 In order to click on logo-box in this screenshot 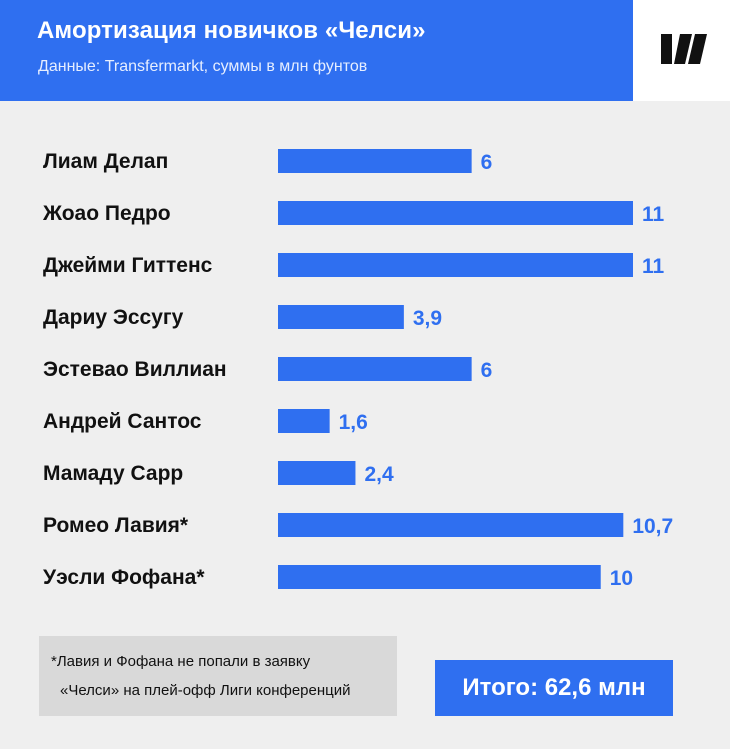, I will do `click(681, 50)`.